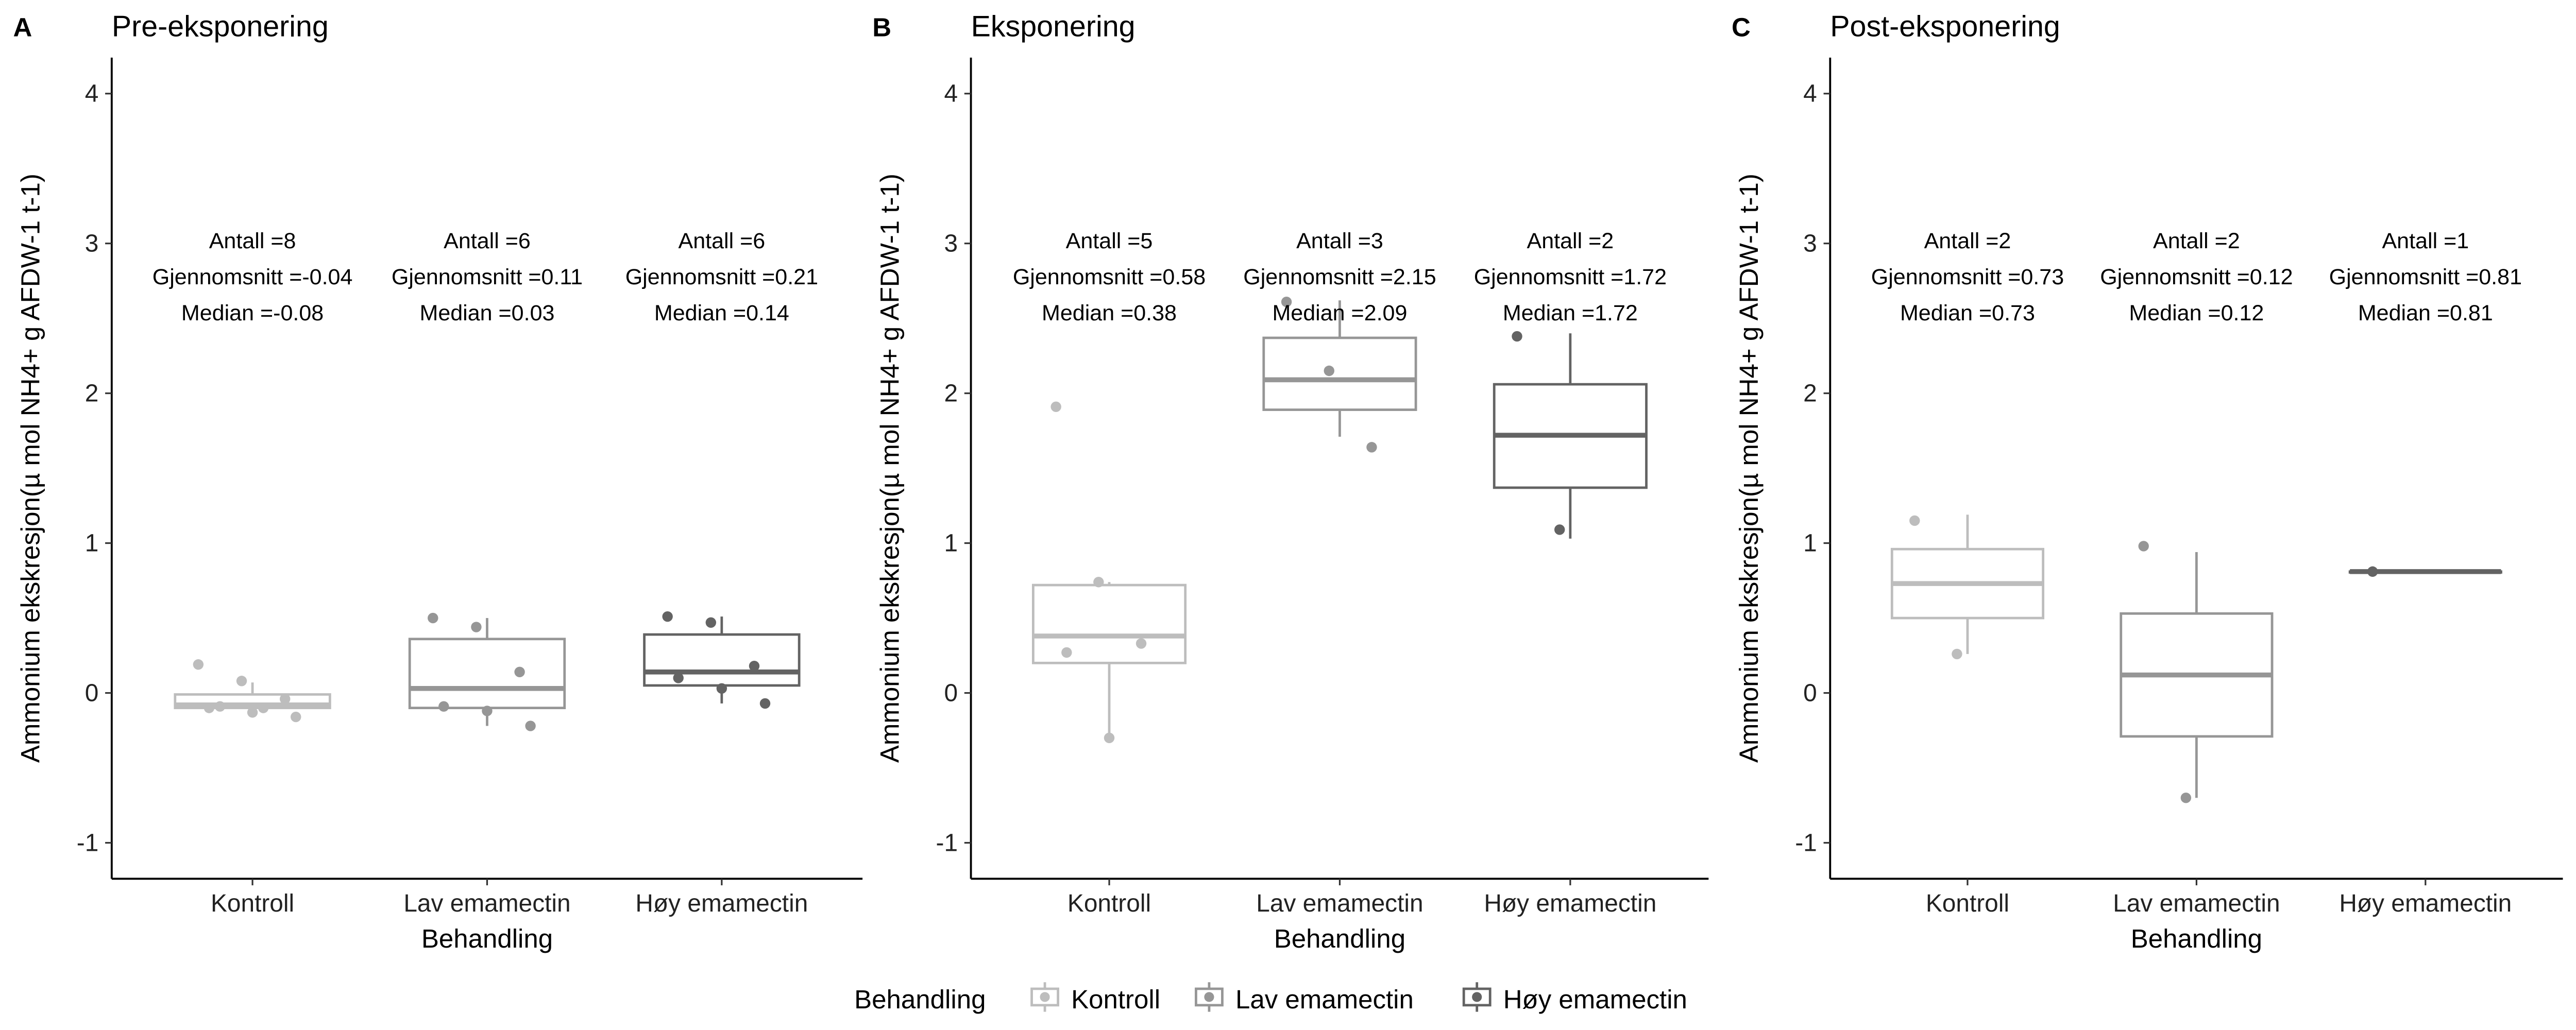 This screenshot has width=2576, height=1030. Describe the element at coordinates (2425, 313) in the screenshot. I see `median-label: Median =0.81` at that location.